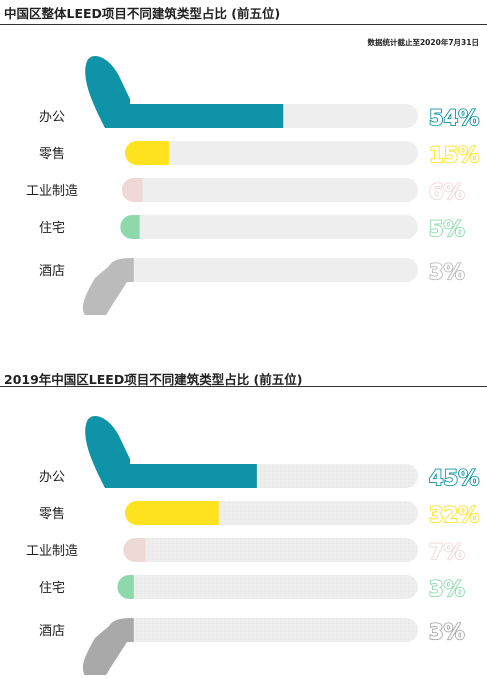  Describe the element at coordinates (447, 192) in the screenshot. I see `value-label-industrial: 6%` at that location.